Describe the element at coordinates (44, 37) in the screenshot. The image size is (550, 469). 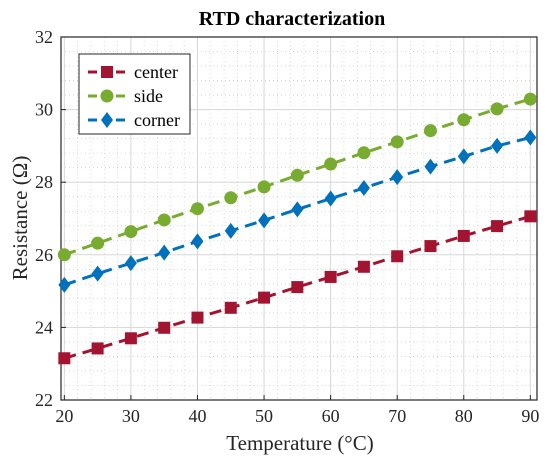
I see `y-tick-label: 32` at that location.